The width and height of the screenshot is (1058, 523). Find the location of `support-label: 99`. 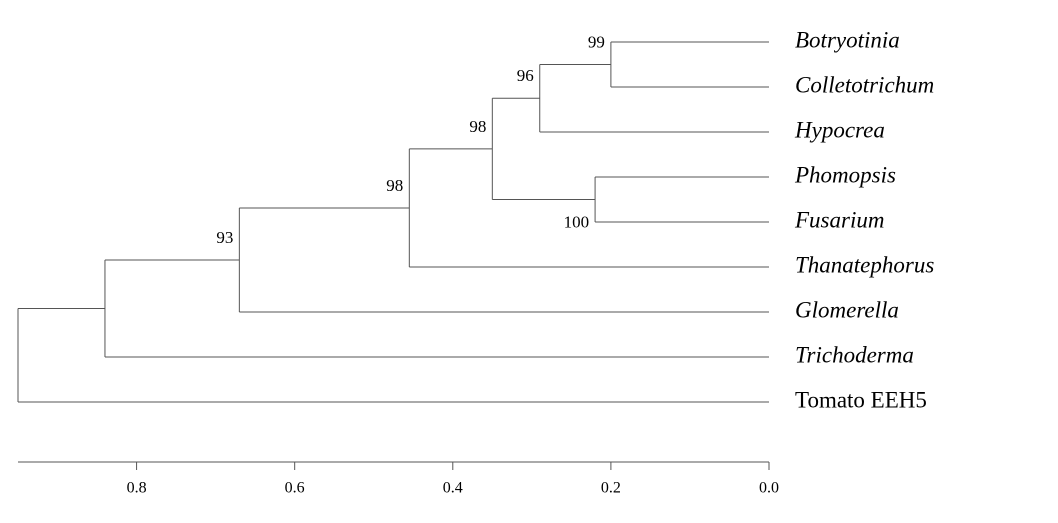

support-label: 99 is located at coordinates (596, 41).